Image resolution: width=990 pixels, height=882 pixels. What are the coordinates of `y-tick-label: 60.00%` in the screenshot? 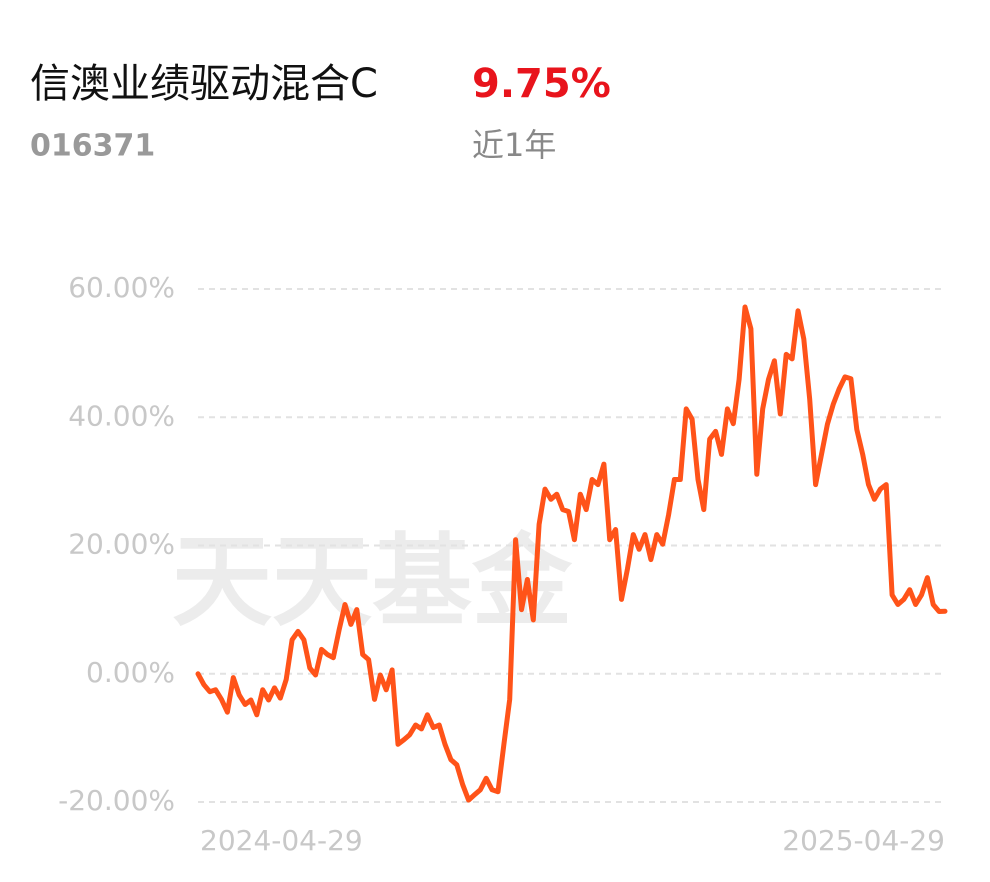 It's located at (121, 287).